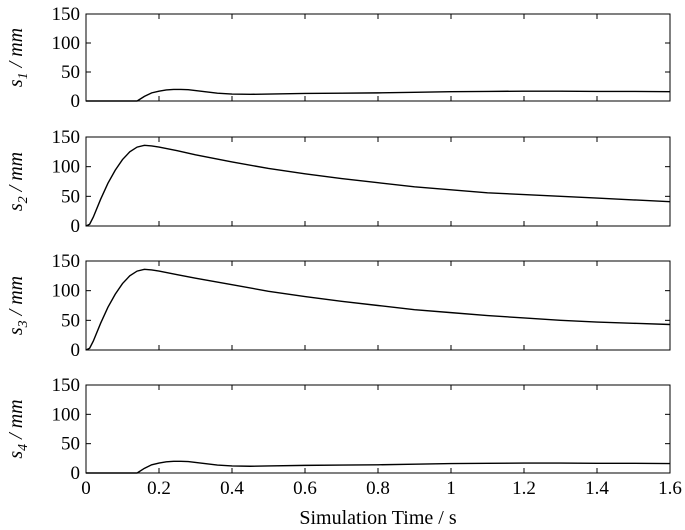  I want to click on y-axis-label: s1 / mm, so click(18, 57).